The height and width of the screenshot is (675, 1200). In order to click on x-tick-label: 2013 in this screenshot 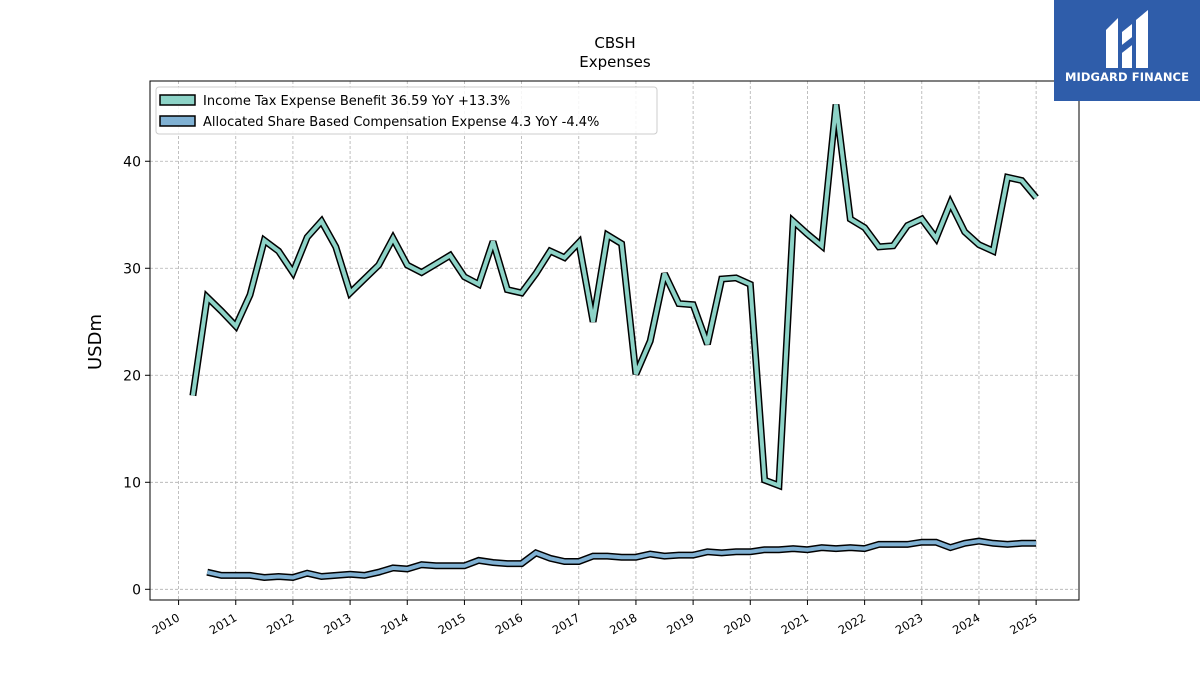, I will do `click(337, 623)`.